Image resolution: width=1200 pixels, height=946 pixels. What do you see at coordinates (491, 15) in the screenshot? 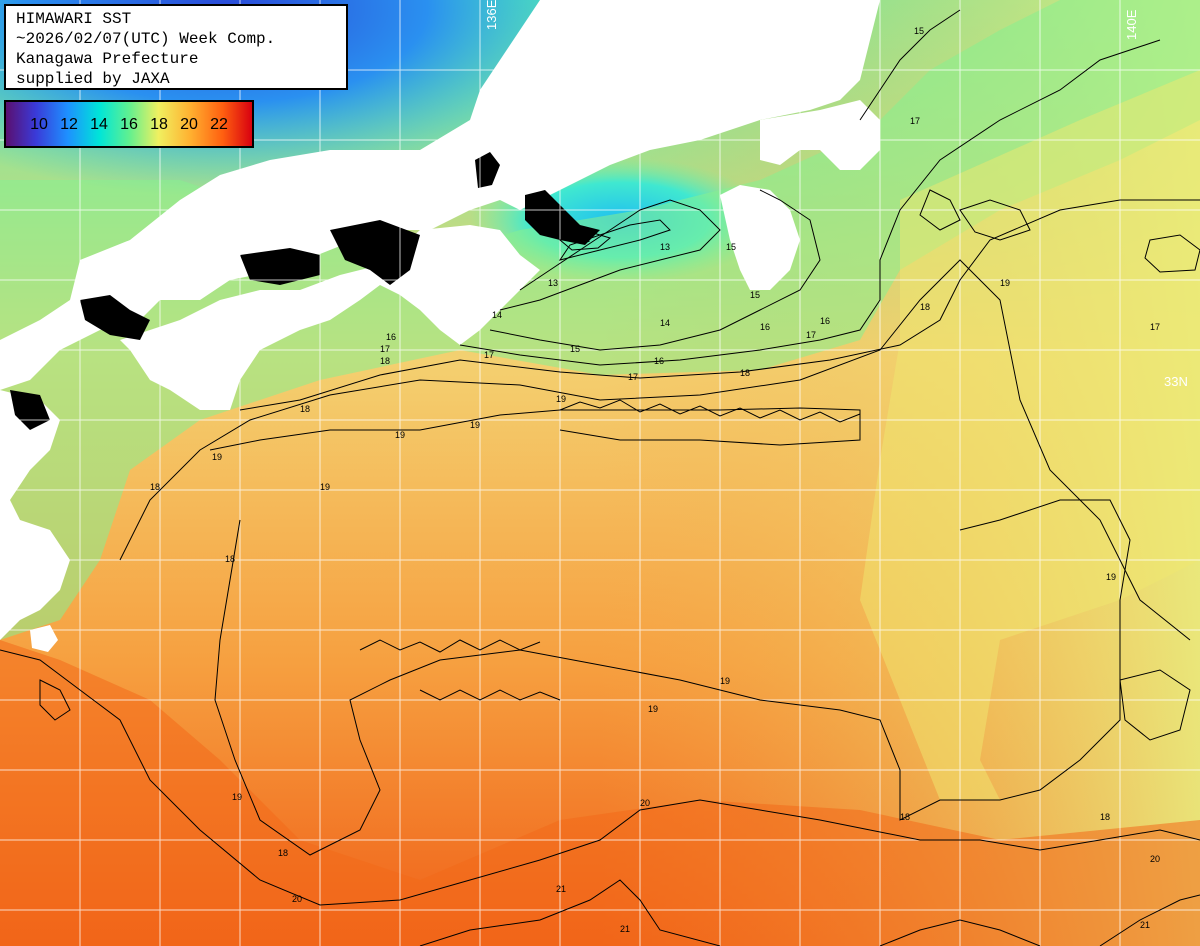
I see `grid-label-136e: 136E` at bounding box center [491, 15].